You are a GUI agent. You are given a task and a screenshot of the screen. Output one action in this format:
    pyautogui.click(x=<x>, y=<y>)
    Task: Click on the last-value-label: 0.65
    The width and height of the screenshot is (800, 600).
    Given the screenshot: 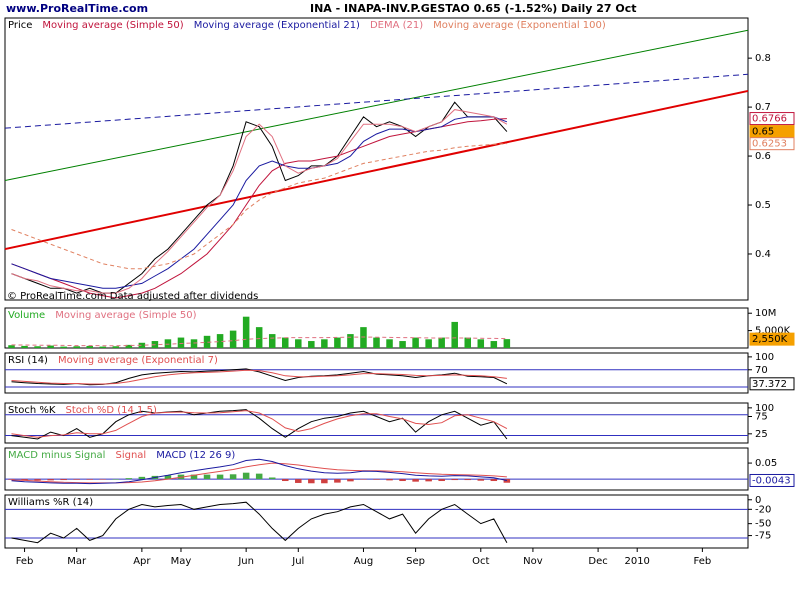 What is the action you would take?
    pyautogui.click(x=763, y=132)
    